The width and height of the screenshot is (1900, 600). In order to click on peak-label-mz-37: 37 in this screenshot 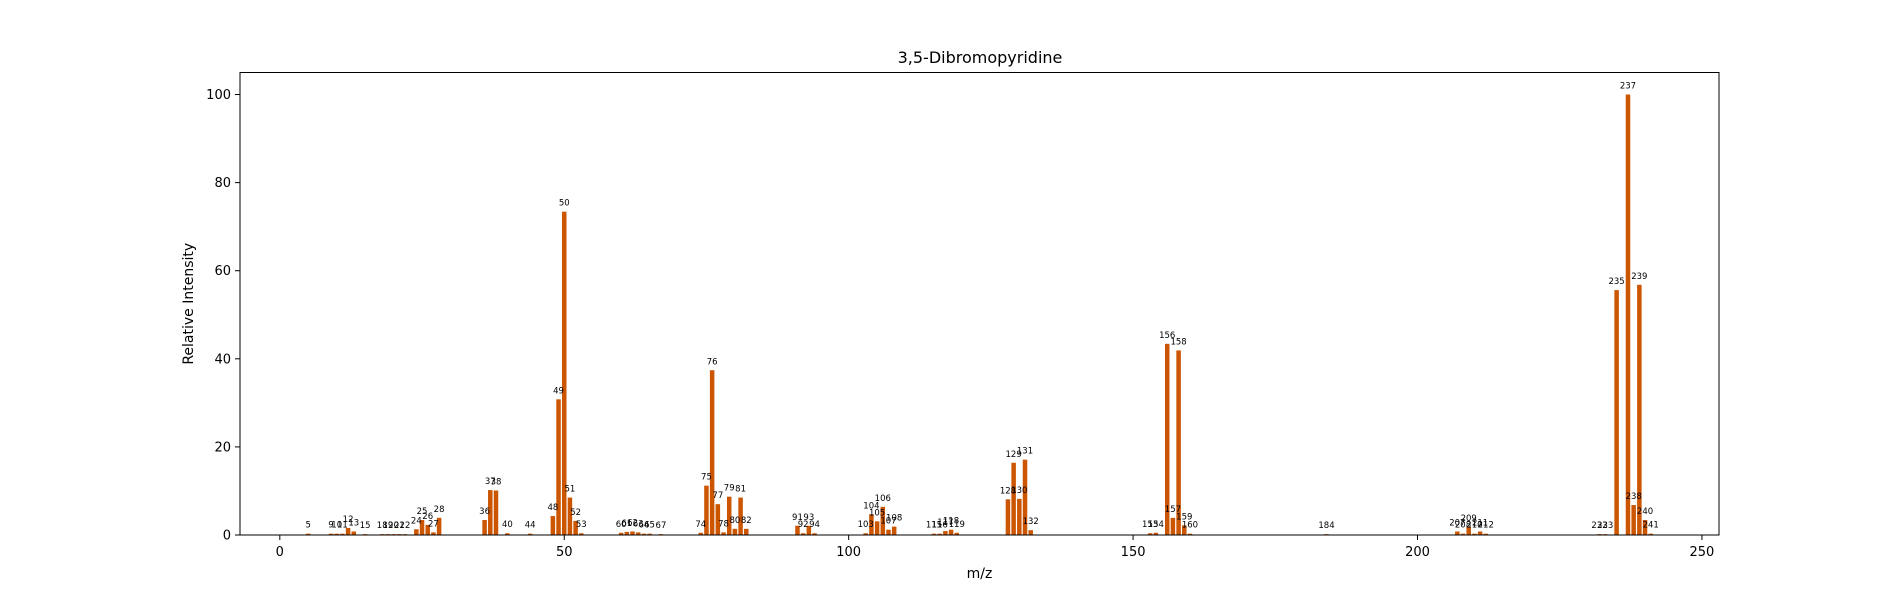, I will do `click(490, 482)`.